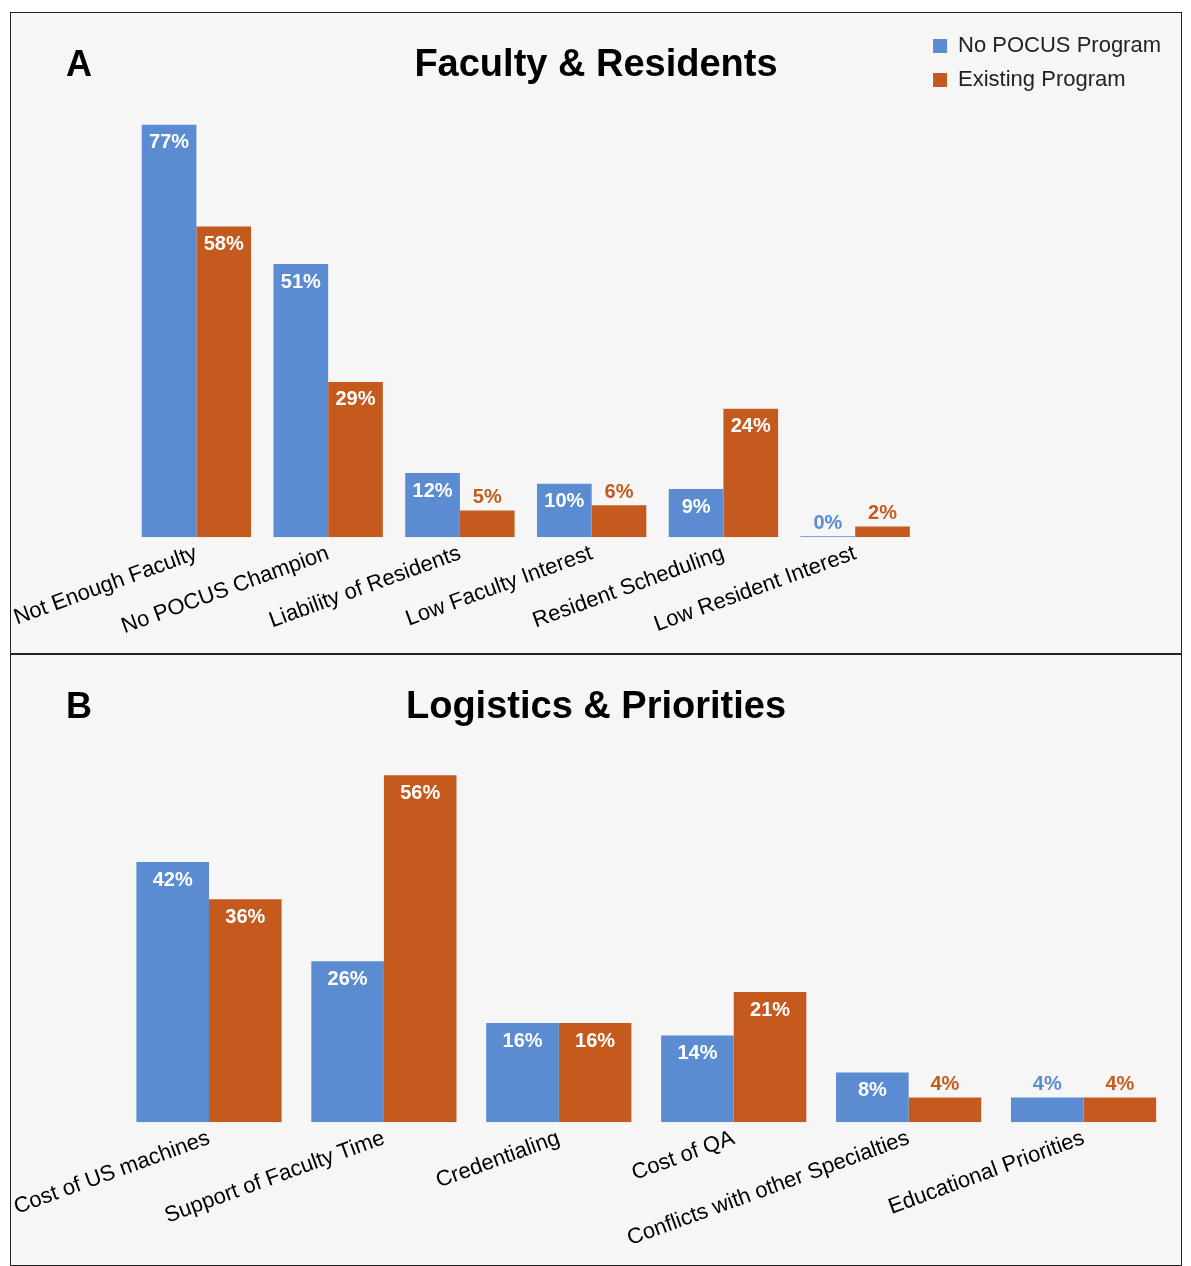 The height and width of the screenshot is (1266, 1191). Describe the element at coordinates (828, 521) in the screenshot. I see `data-label: 0%` at that location.